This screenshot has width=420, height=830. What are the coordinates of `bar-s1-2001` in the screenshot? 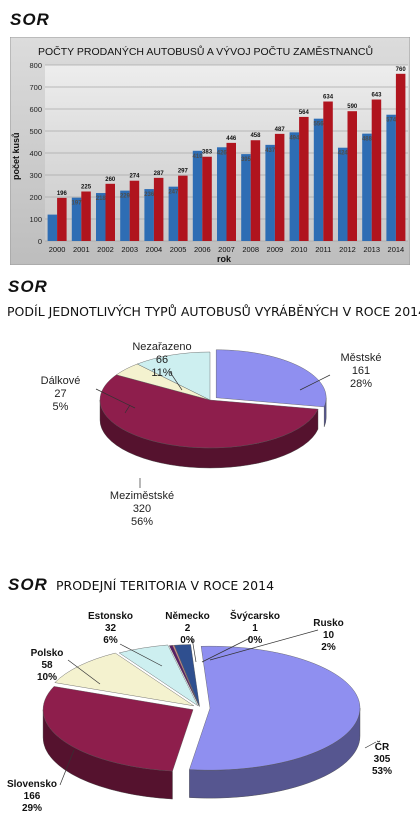 It's located at (76, 219).